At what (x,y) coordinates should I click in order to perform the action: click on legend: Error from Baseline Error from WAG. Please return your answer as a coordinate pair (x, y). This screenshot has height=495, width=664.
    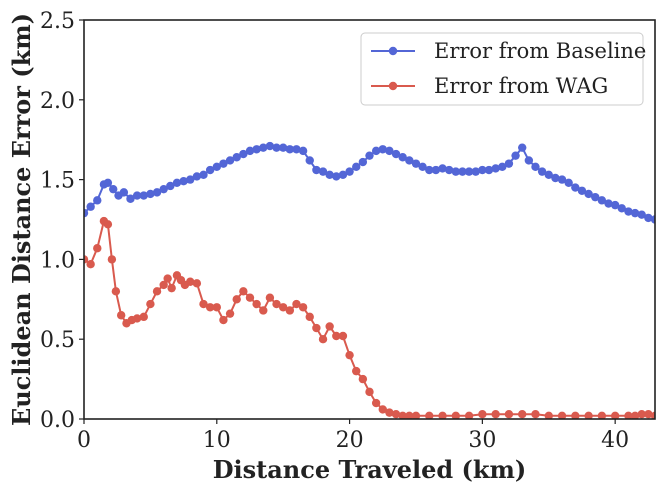
    Looking at the image, I should click on (503, 69).